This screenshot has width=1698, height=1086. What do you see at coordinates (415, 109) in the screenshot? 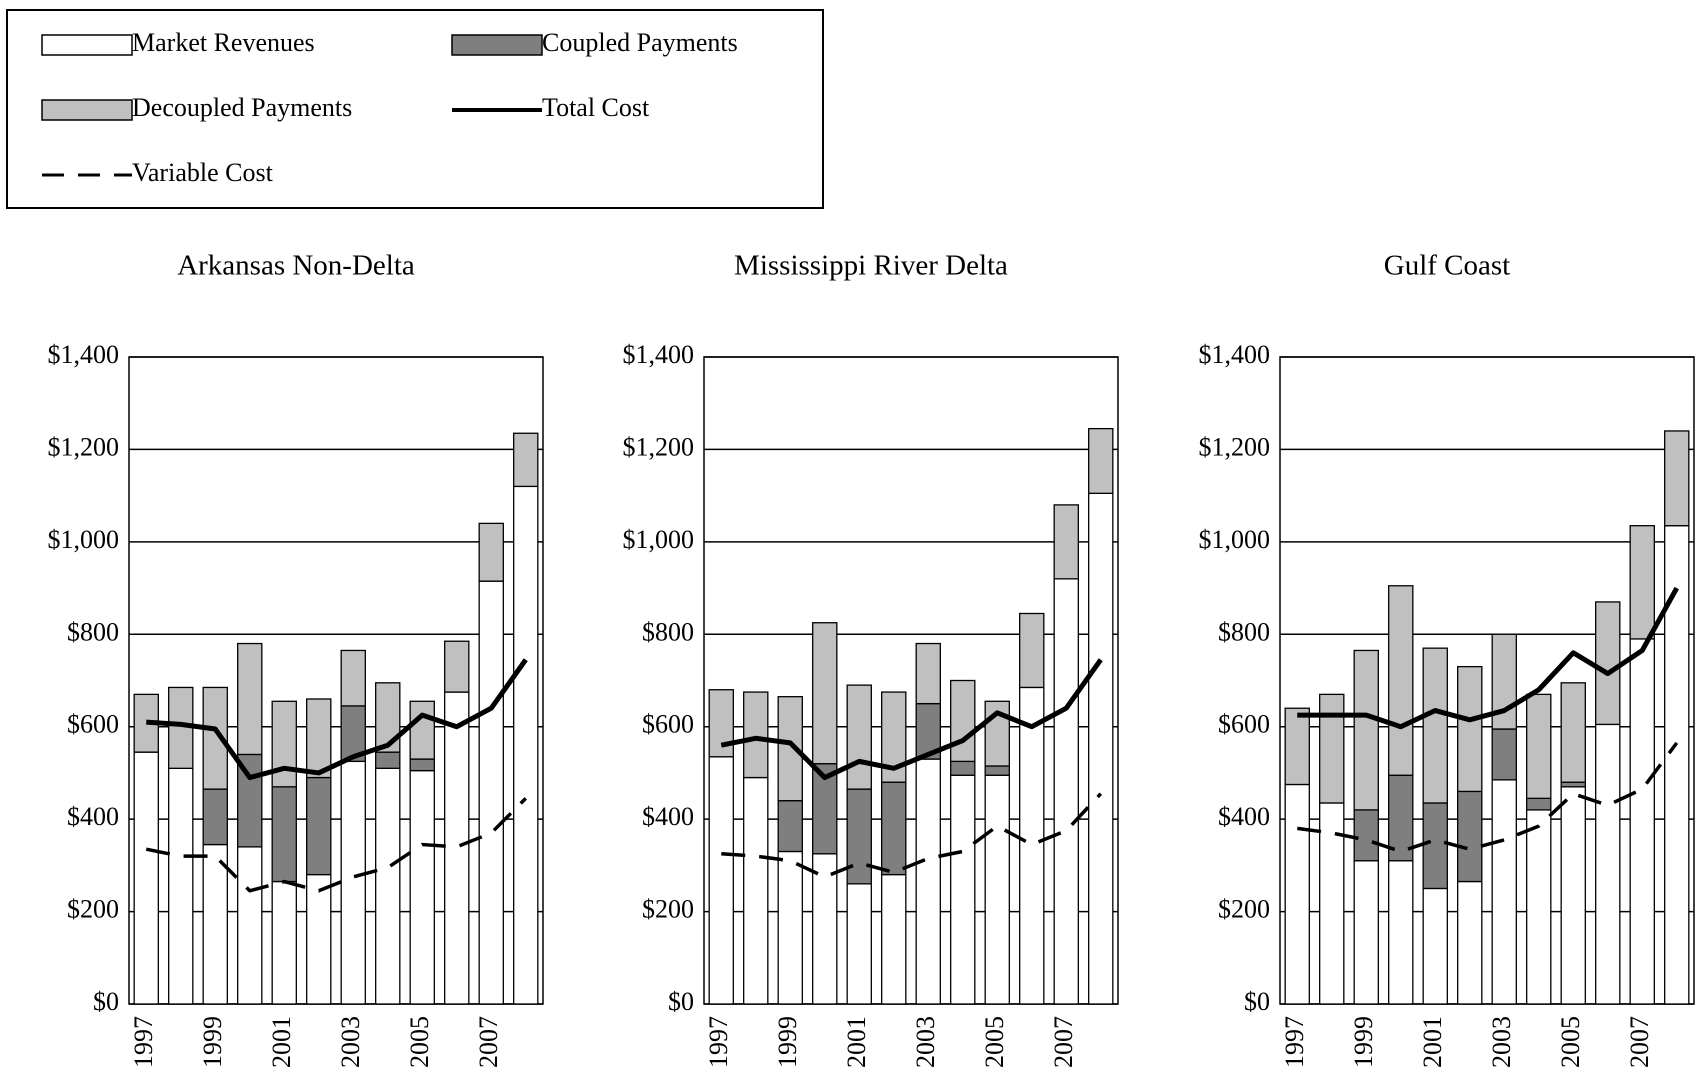
I see `legend-box` at bounding box center [415, 109].